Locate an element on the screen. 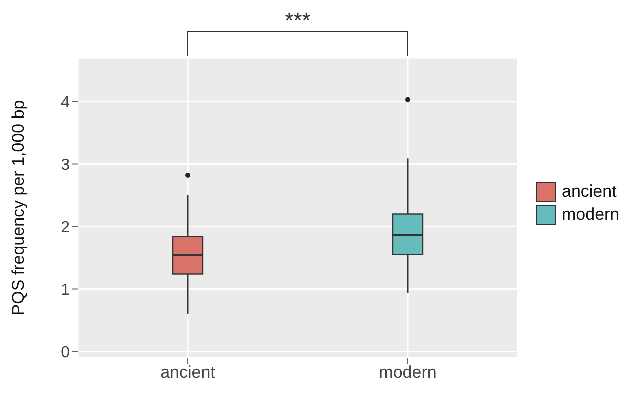 This screenshot has width=630, height=400. y-tick-label: 0 is located at coordinates (65, 353).